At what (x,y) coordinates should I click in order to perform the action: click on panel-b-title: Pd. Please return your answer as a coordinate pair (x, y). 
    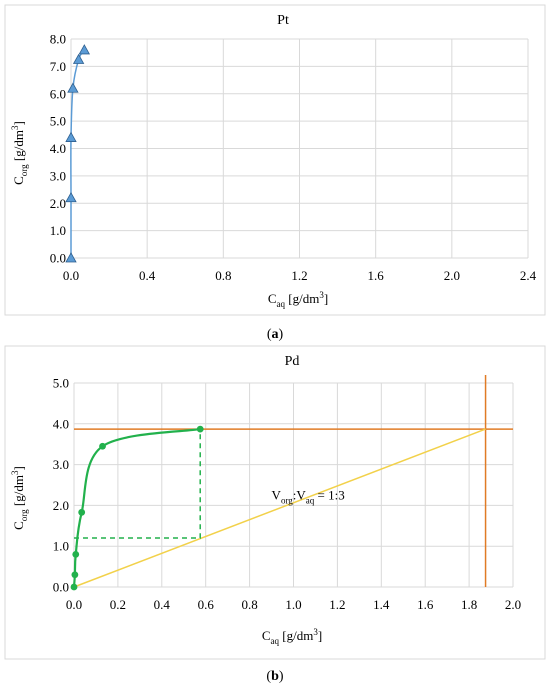
    Looking at the image, I should click on (292, 361).